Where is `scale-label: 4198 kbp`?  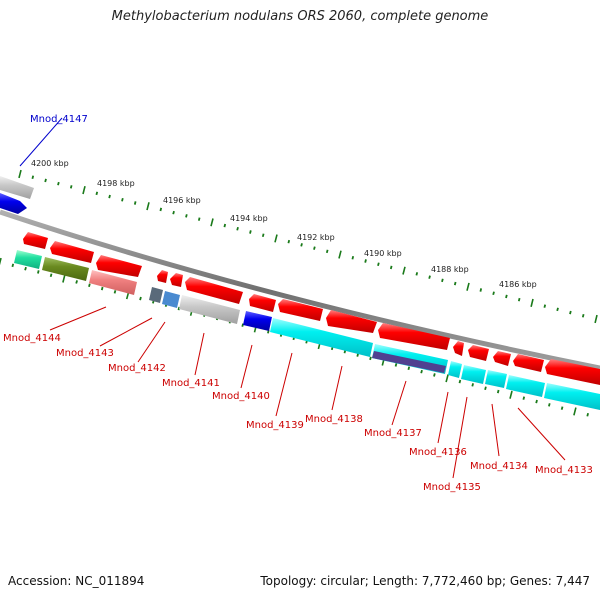 scale-label: 4198 kbp is located at coordinates (116, 183).